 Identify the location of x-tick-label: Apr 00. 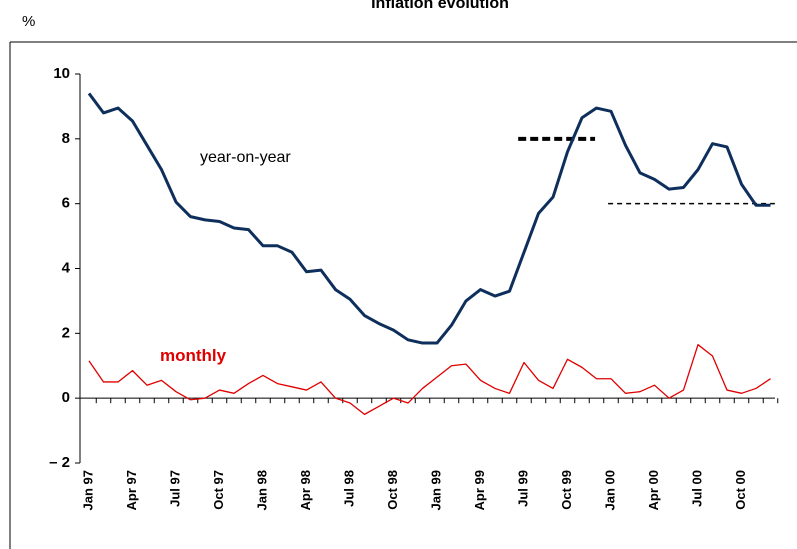
(653, 490).